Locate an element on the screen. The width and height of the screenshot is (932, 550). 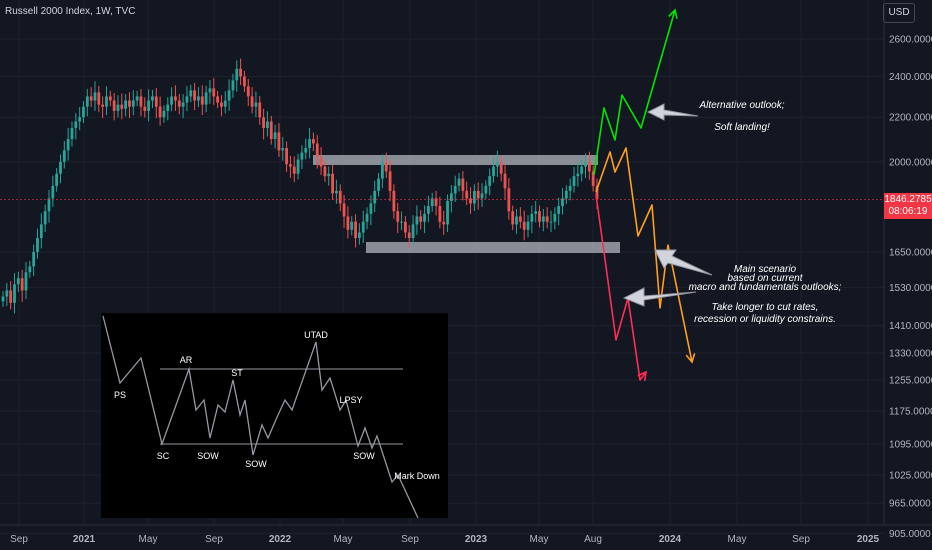
annotation-text: Take longer to cut rates, is located at coordinates (765, 307).